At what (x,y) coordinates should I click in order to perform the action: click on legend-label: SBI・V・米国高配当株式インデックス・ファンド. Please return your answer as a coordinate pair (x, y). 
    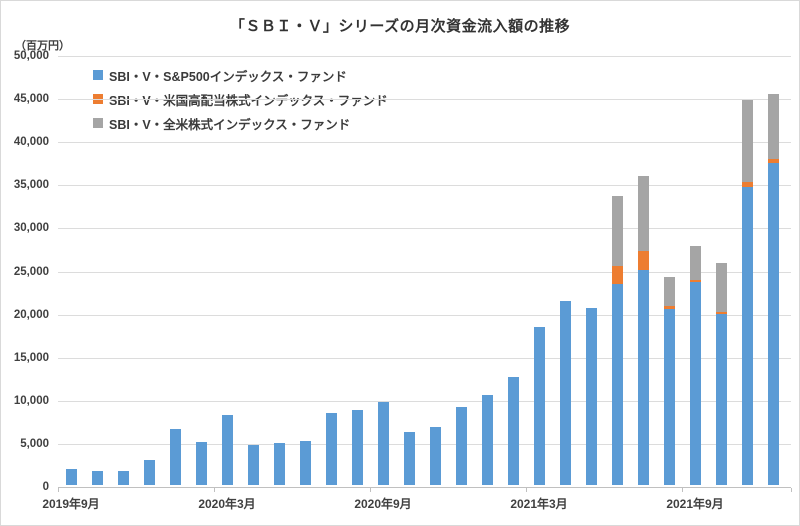
    Looking at the image, I should click on (248, 100).